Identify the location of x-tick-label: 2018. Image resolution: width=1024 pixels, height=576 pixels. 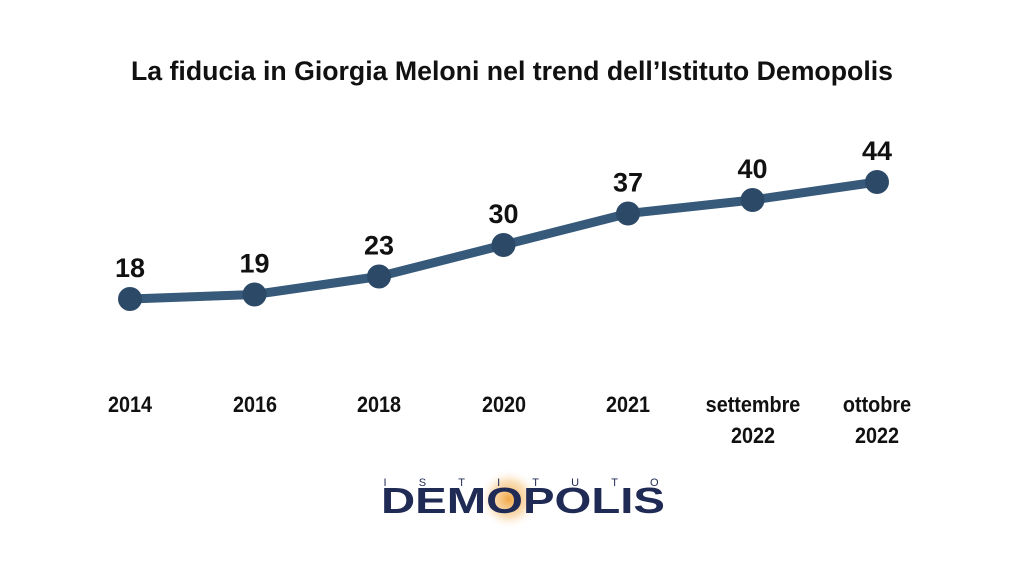
(379, 404).